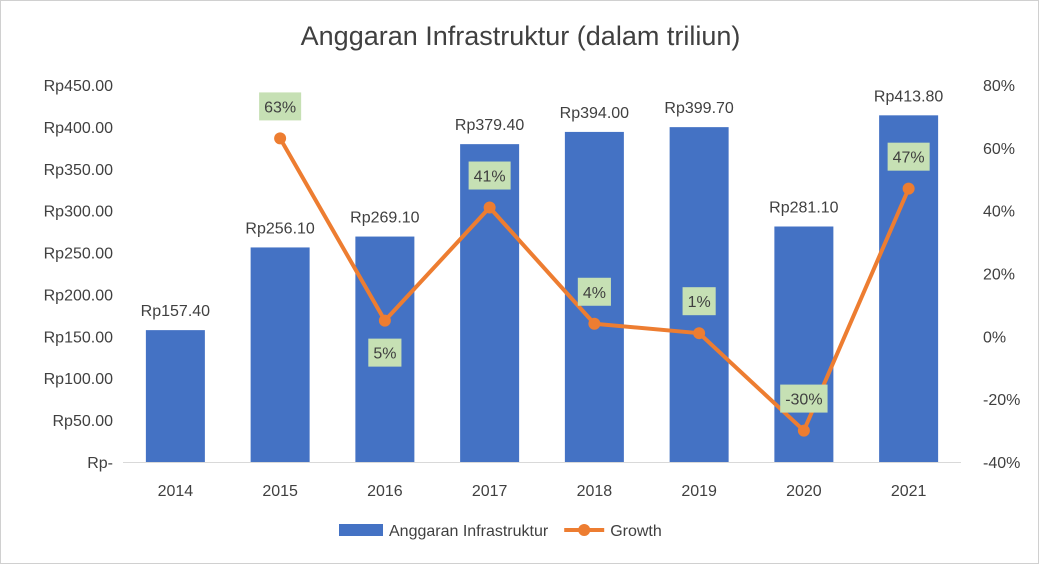 This screenshot has width=1039, height=564. What do you see at coordinates (1001, 463) in the screenshot?
I see `y-right-tick-label: -40%` at bounding box center [1001, 463].